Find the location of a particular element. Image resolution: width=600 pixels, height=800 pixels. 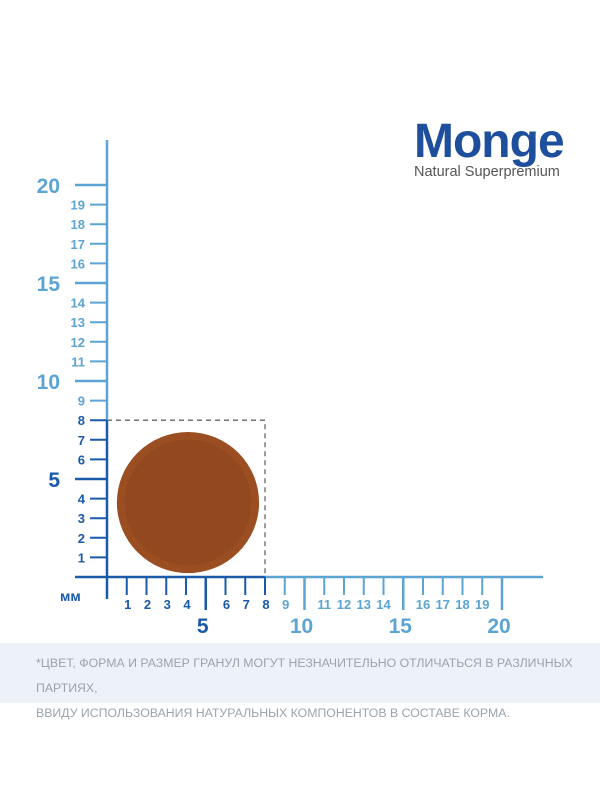

x-tick-label: 18 is located at coordinates (462, 604).